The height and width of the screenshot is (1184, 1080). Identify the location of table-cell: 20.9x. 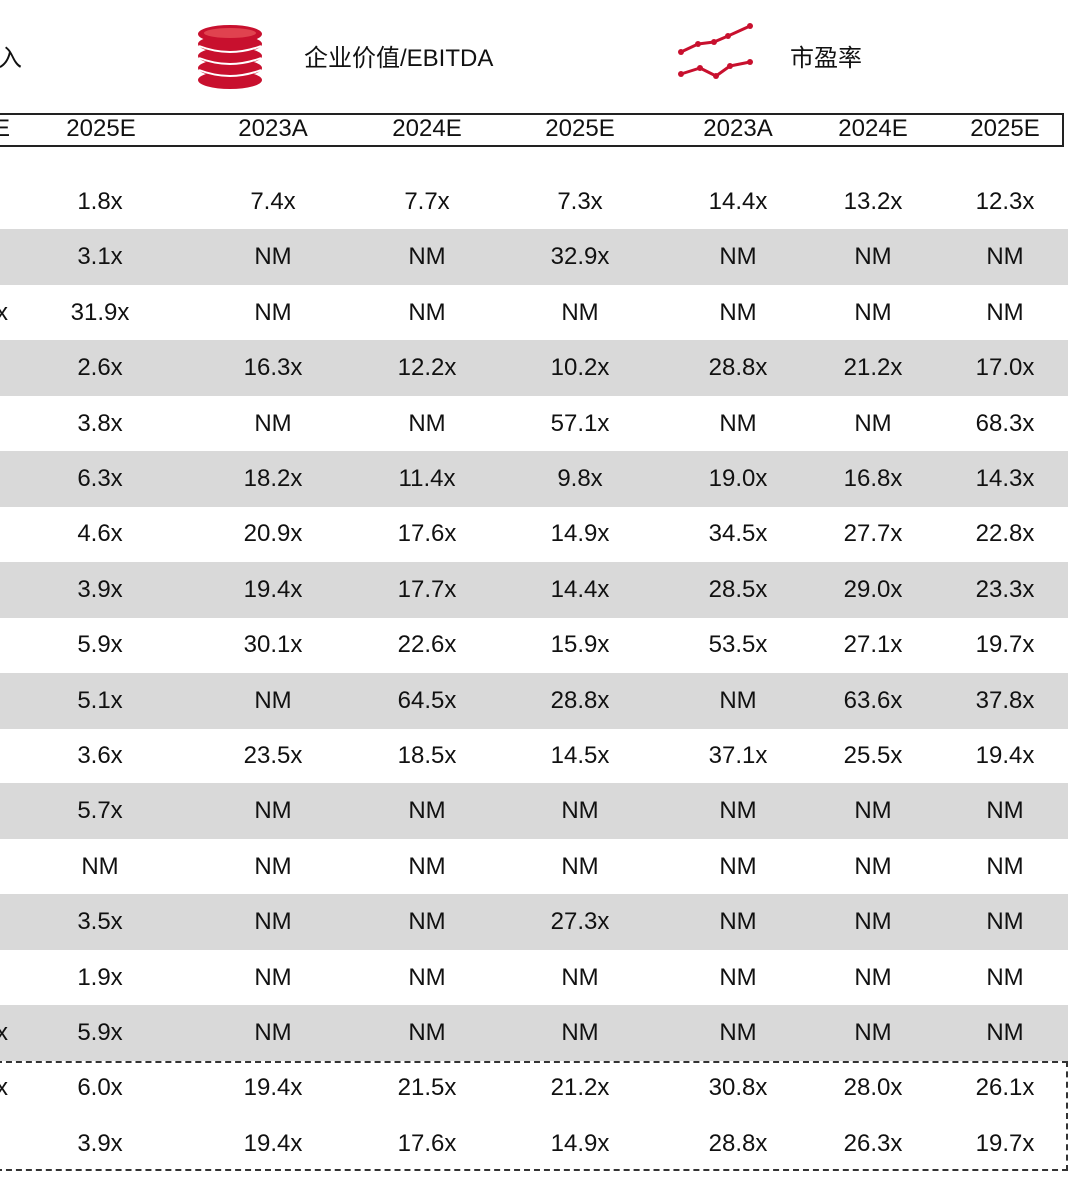
(273, 534).